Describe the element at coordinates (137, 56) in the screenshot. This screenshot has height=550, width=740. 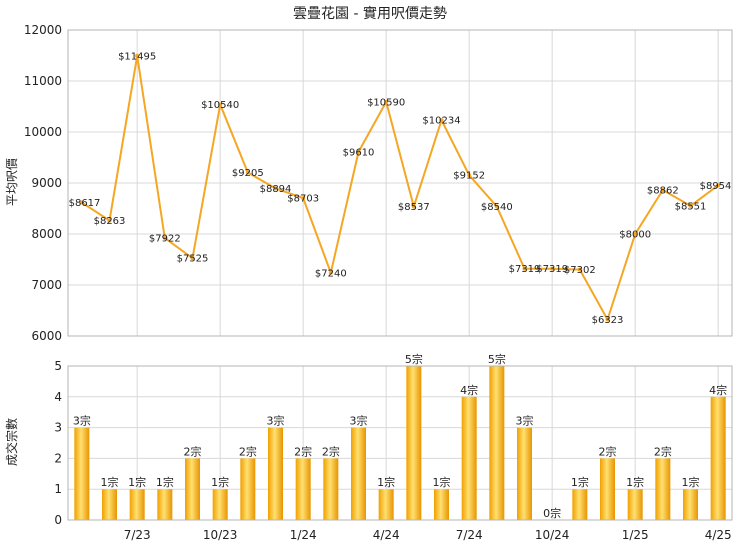
I see `price-label: $11495` at that location.